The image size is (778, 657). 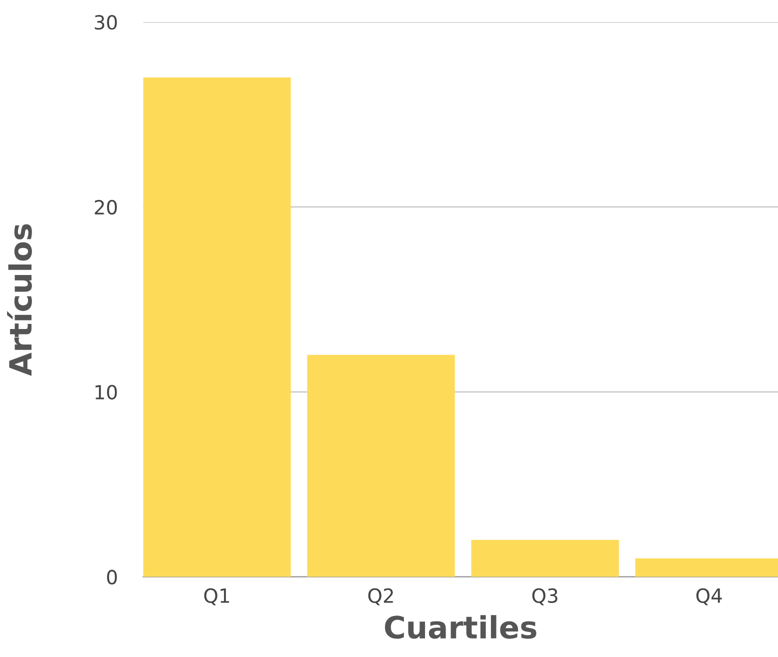 What do you see at coordinates (106, 392) in the screenshot?
I see `y-tick-label: 10` at bounding box center [106, 392].